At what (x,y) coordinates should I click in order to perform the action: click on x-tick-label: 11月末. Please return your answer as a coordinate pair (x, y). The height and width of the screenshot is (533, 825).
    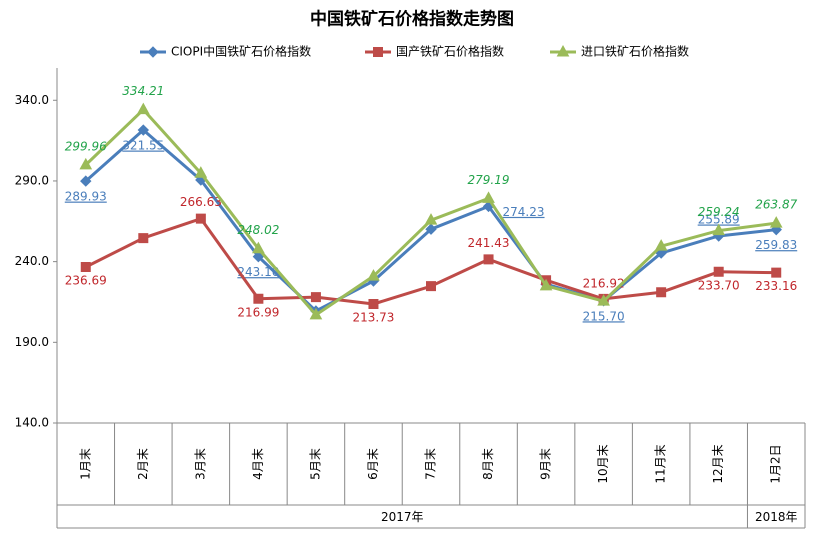
    Looking at the image, I should click on (661, 463).